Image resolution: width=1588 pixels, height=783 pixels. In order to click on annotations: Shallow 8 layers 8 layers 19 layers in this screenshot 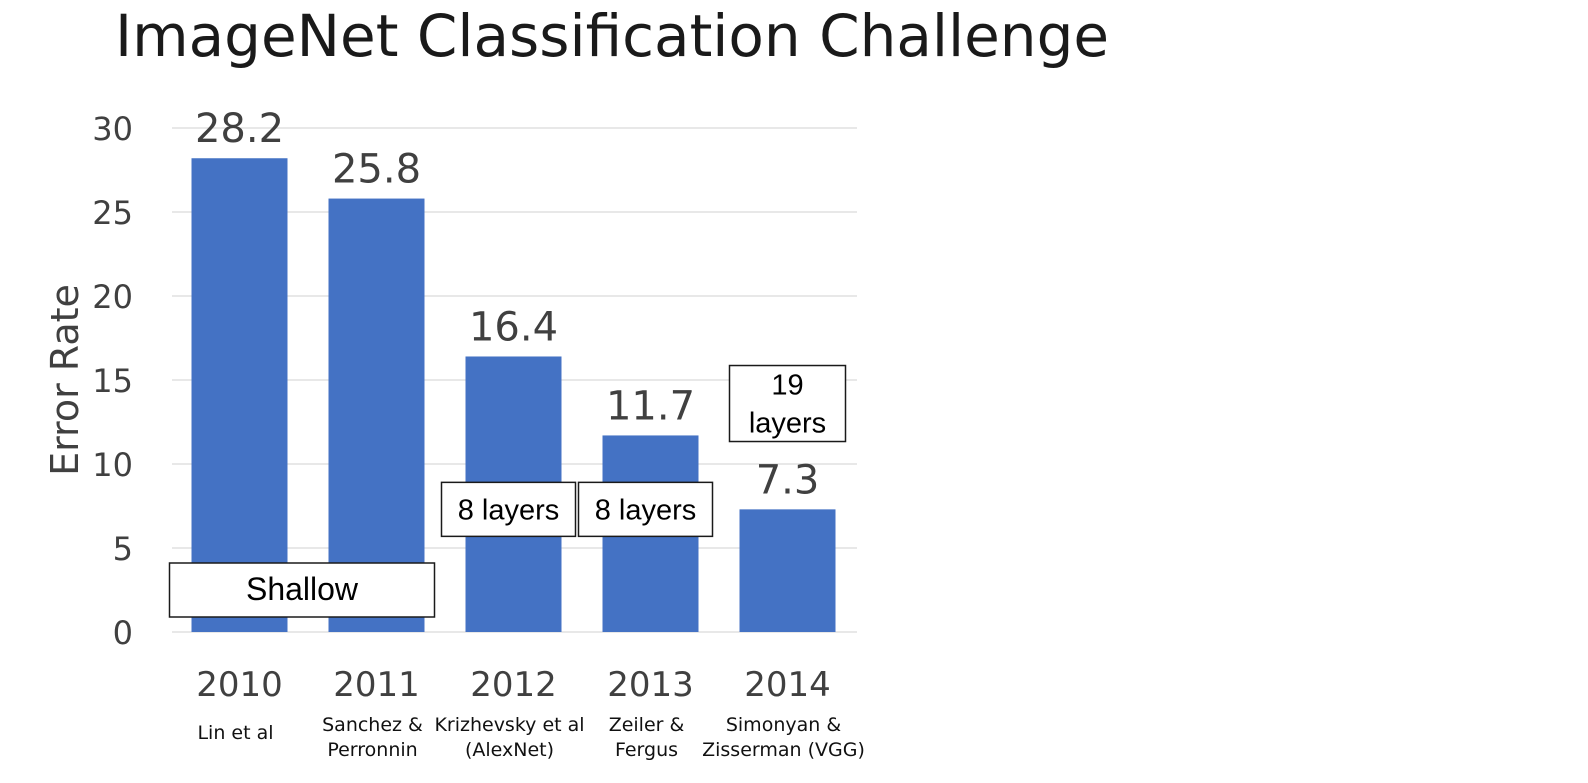, I will do `click(507, 491)`.